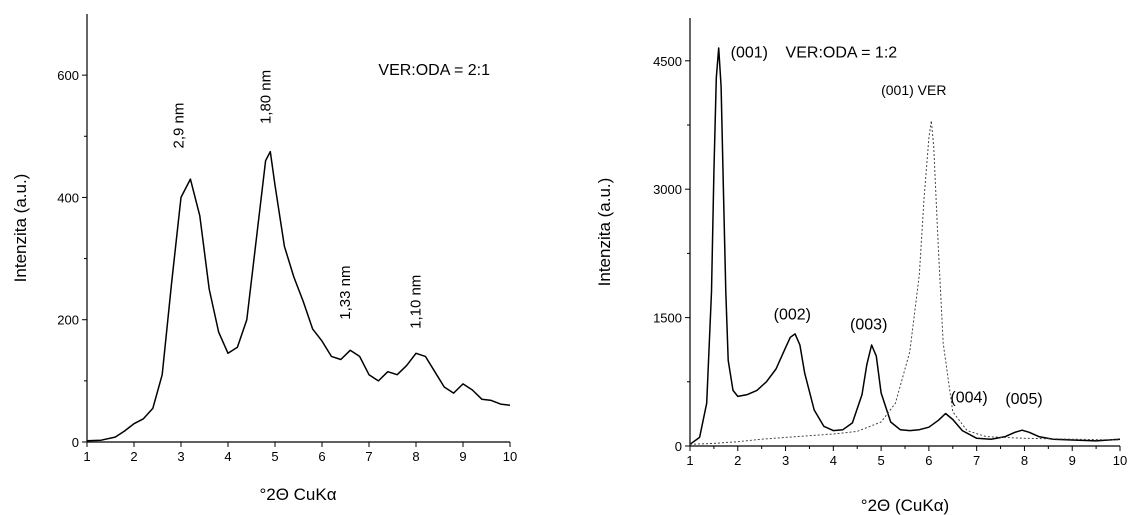 The image size is (1130, 515). I want to click on y-tick-label: 1500, so click(667, 318).